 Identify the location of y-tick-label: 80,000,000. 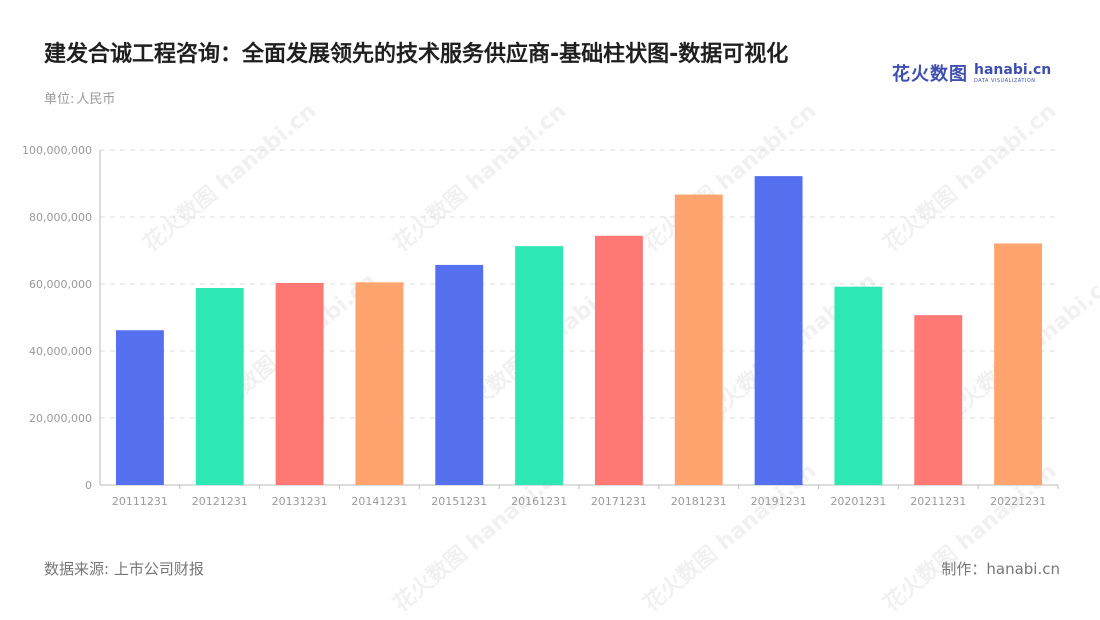
(60, 217).